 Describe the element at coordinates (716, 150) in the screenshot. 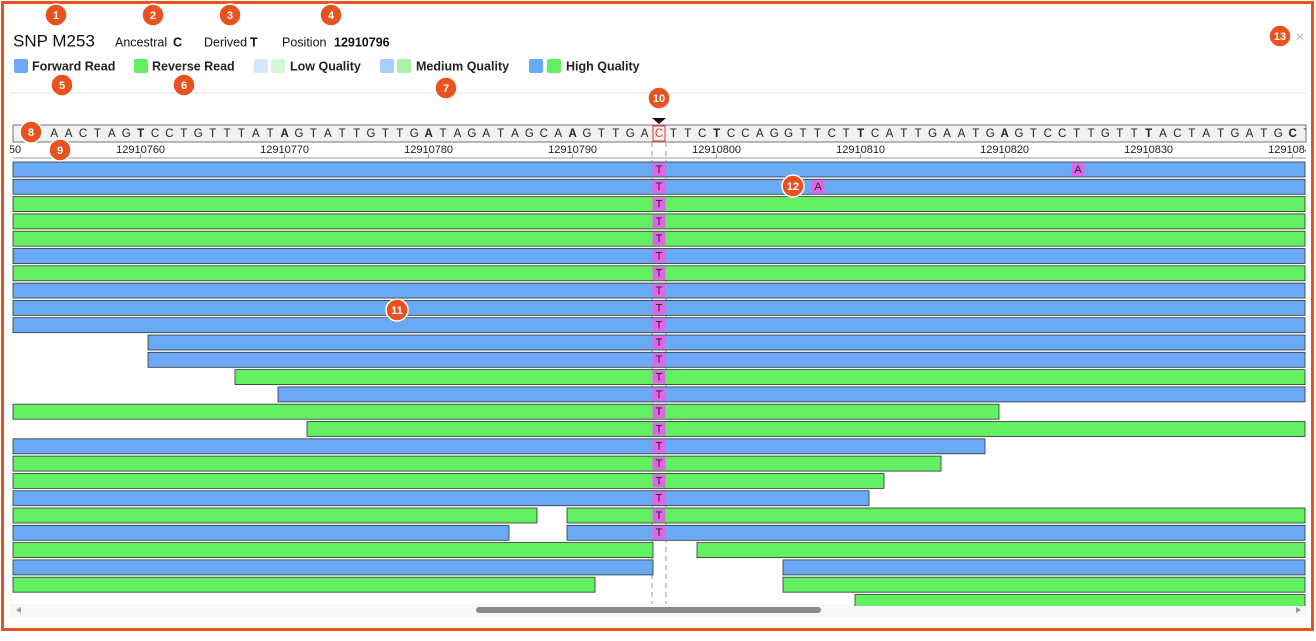

I see `ruler-label: 12910800` at that location.